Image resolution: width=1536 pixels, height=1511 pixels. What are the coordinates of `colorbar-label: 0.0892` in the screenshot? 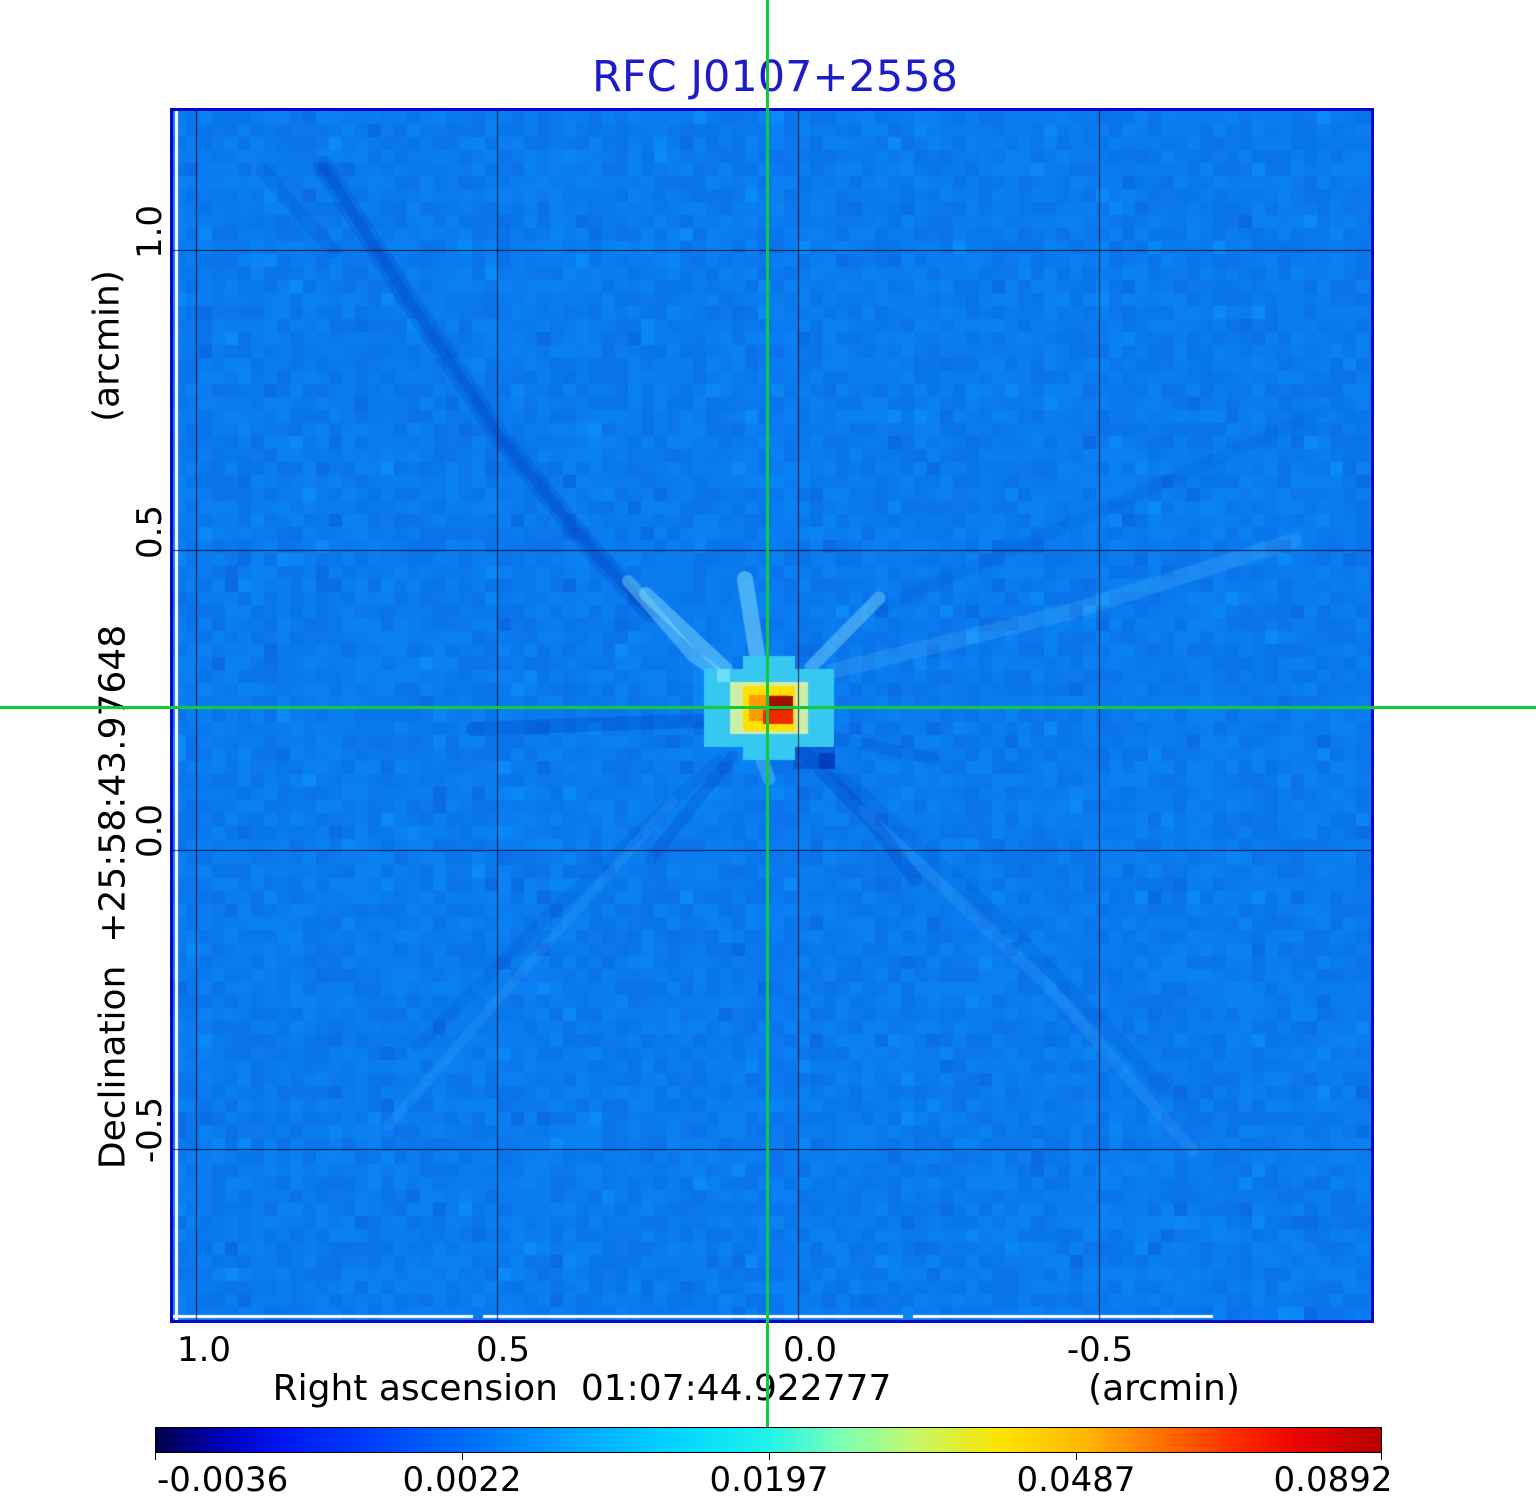 It's located at (1333, 1480).